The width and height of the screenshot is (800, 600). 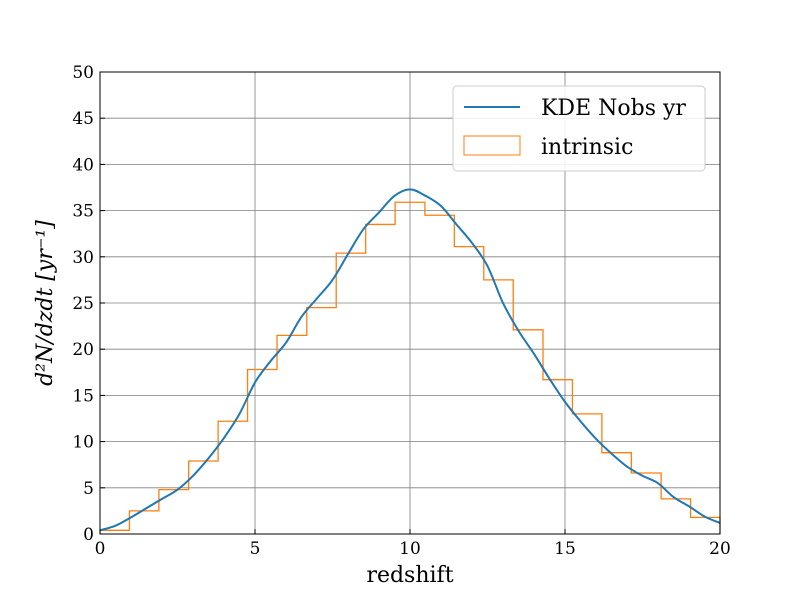 I want to click on x-tick-label: 10, so click(x=410, y=549).